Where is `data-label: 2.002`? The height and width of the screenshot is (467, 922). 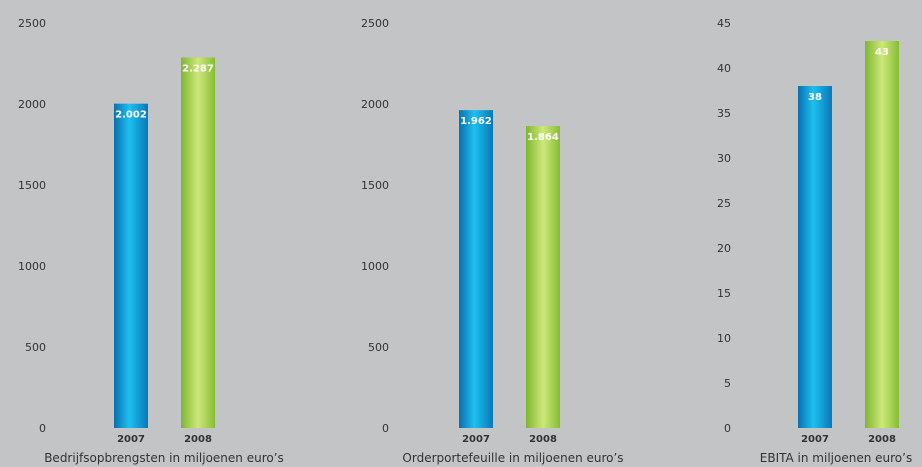 data-label: 2.002 is located at coordinates (131, 115).